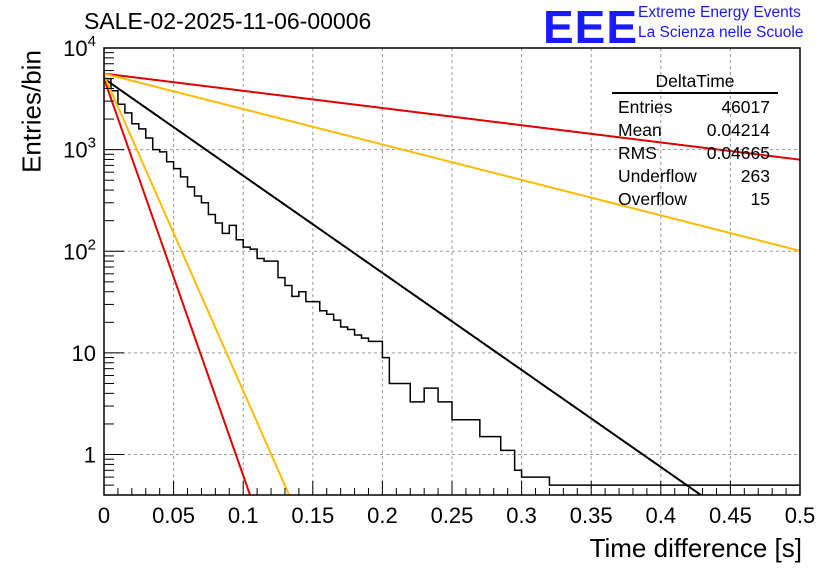 The image size is (836, 572). Describe the element at coordinates (695, 199) in the screenshot. I see `stats-row: Overflow 15` at that location.